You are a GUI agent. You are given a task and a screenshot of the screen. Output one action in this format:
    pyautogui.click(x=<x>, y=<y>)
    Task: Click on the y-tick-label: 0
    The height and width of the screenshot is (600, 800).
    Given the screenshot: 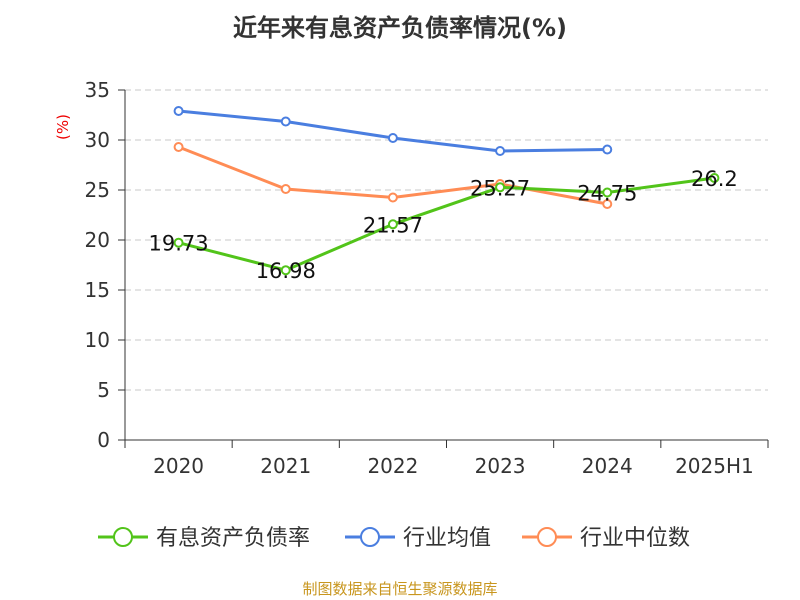 What is the action you would take?
    pyautogui.click(x=103, y=440)
    